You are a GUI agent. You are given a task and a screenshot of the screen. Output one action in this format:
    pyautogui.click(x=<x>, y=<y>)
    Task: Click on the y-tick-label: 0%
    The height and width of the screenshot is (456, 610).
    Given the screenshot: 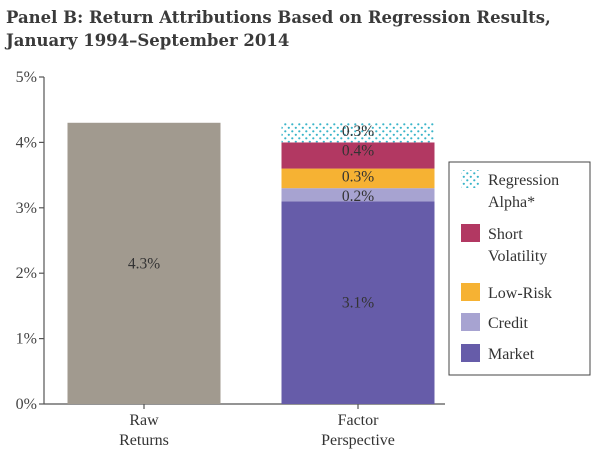 What is the action you would take?
    pyautogui.click(x=26, y=404)
    